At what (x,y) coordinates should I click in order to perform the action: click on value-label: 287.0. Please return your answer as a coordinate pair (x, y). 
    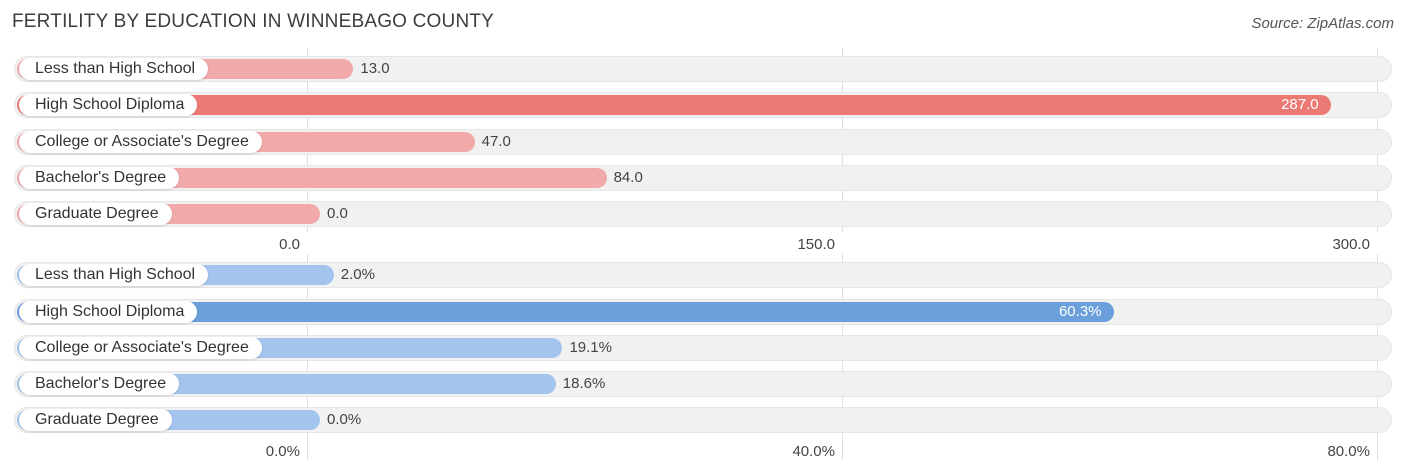
    Looking at the image, I should click on (1300, 104).